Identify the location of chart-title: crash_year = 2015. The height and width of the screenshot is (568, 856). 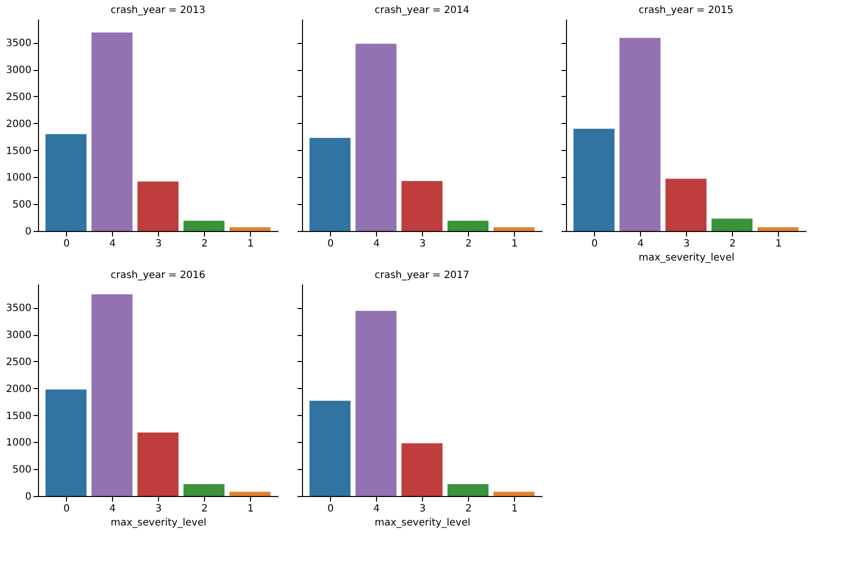
(686, 10).